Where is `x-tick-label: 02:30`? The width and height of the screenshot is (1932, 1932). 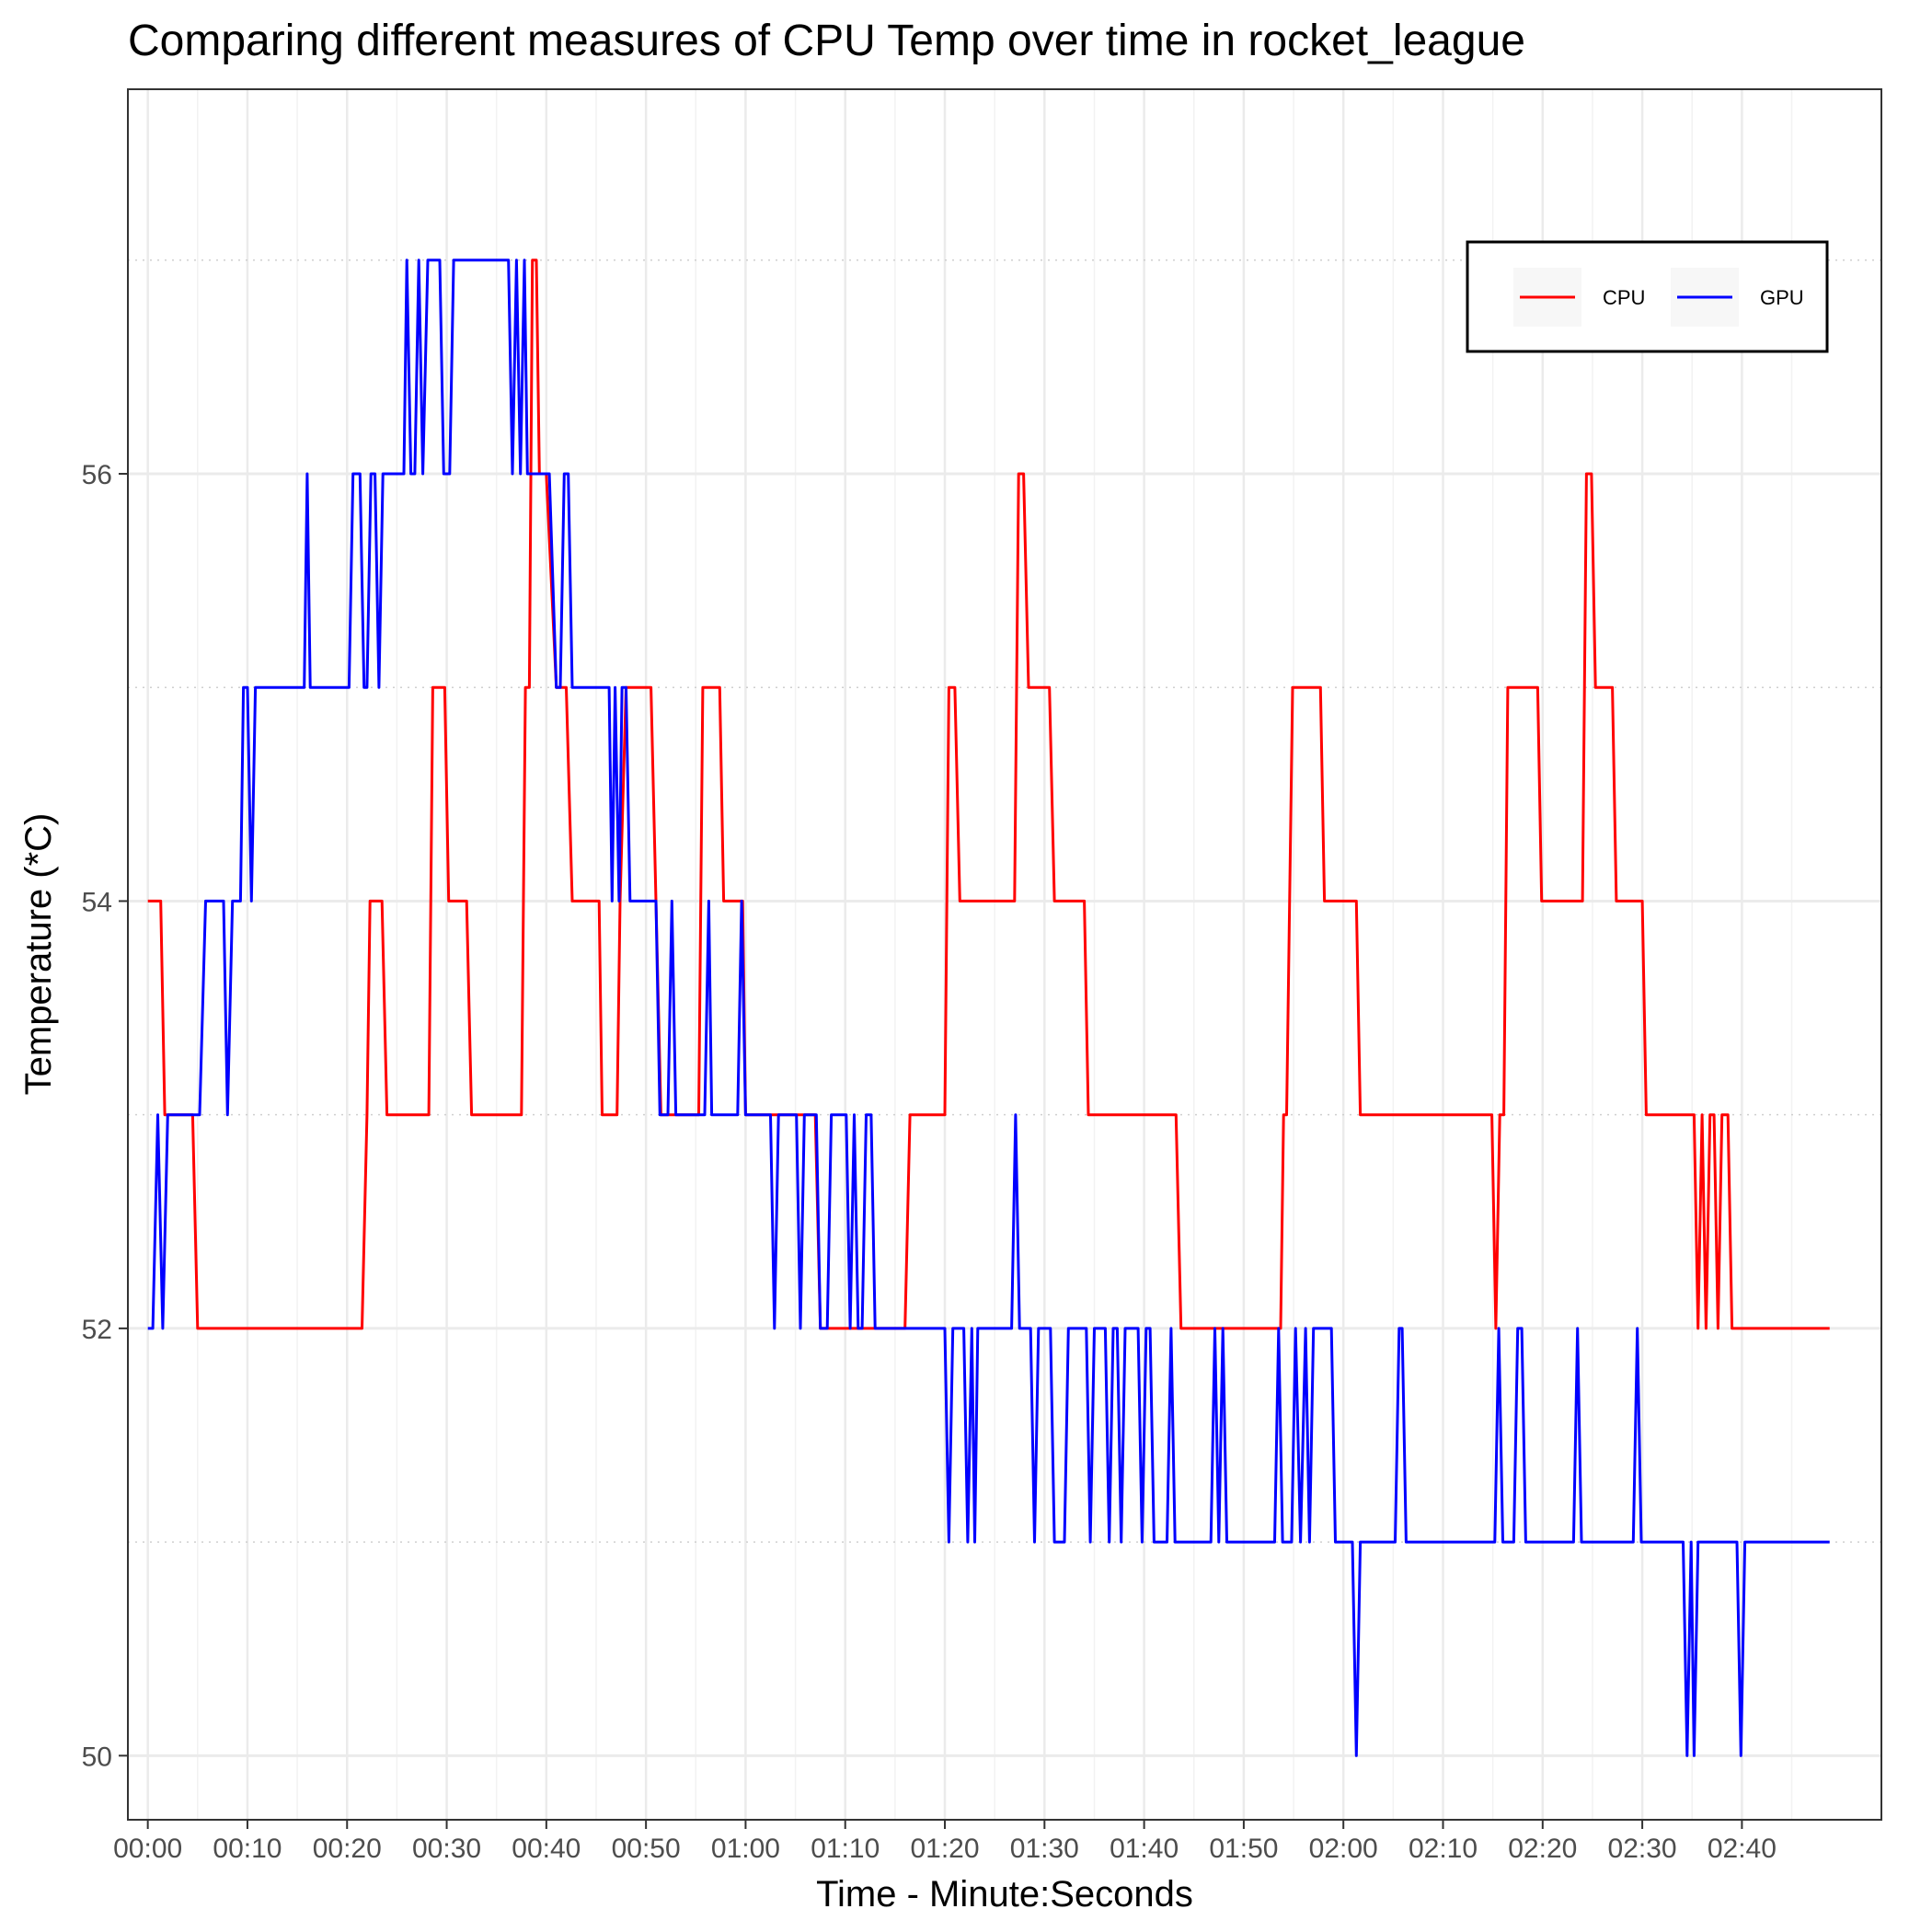
x-tick-label: 02:30 is located at coordinates (1642, 1849).